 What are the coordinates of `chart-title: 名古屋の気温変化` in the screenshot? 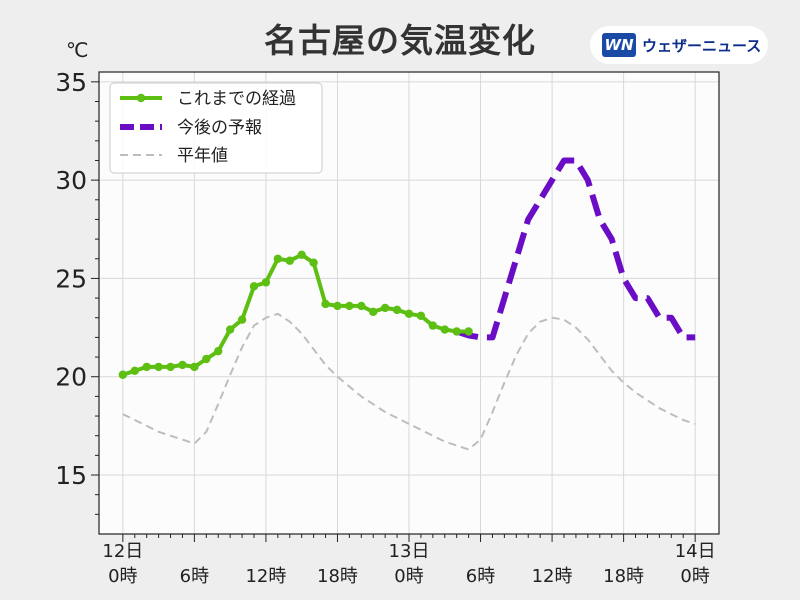 It's located at (400, 40).